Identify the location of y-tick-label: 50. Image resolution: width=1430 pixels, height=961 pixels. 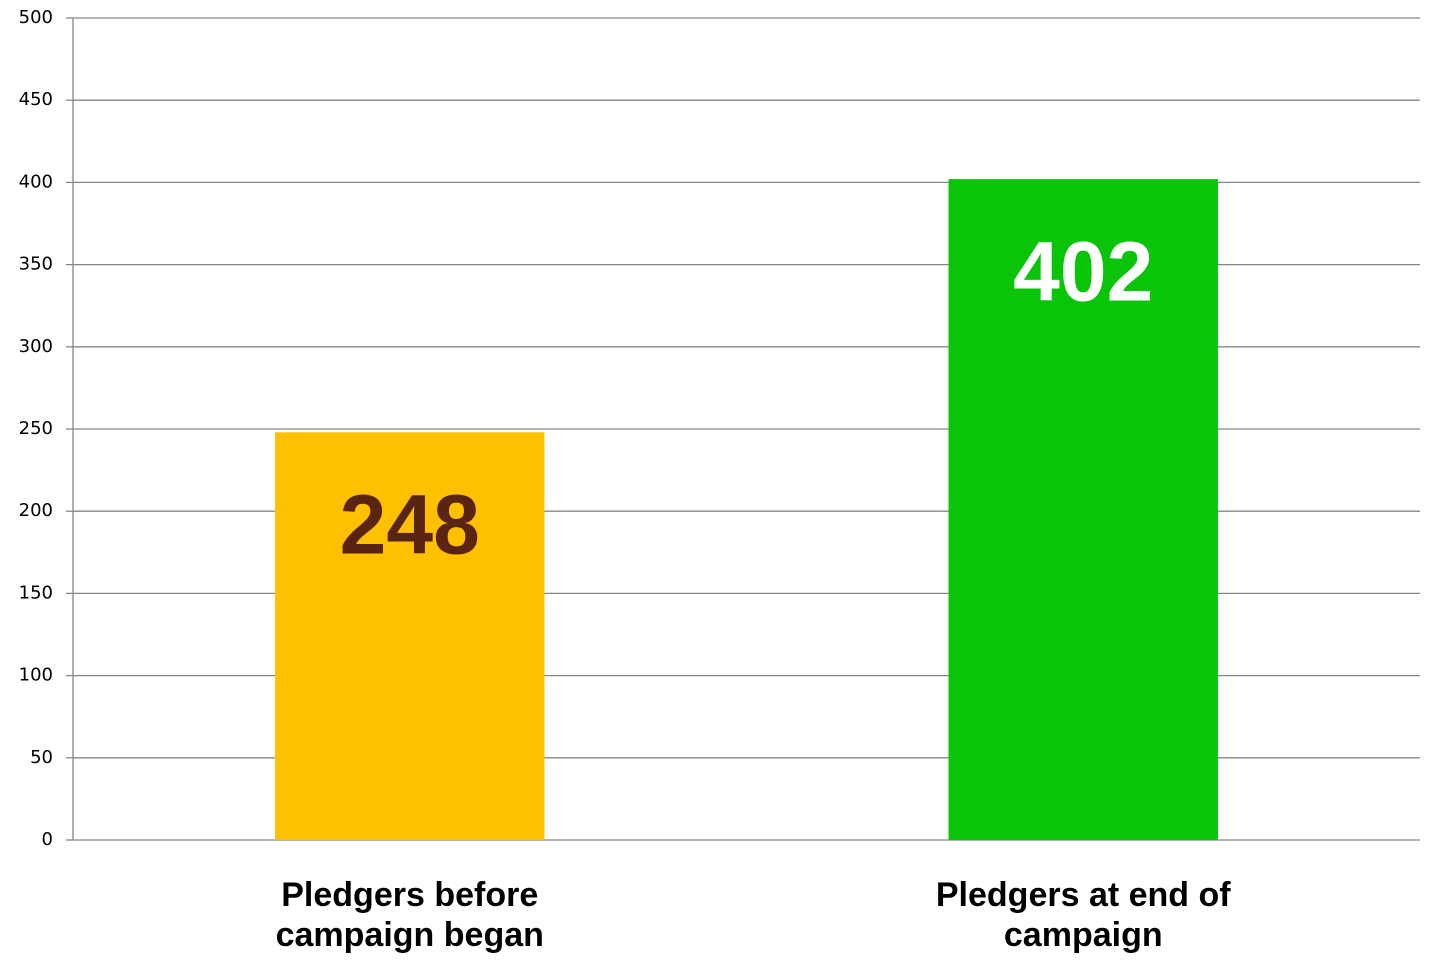
(41, 757).